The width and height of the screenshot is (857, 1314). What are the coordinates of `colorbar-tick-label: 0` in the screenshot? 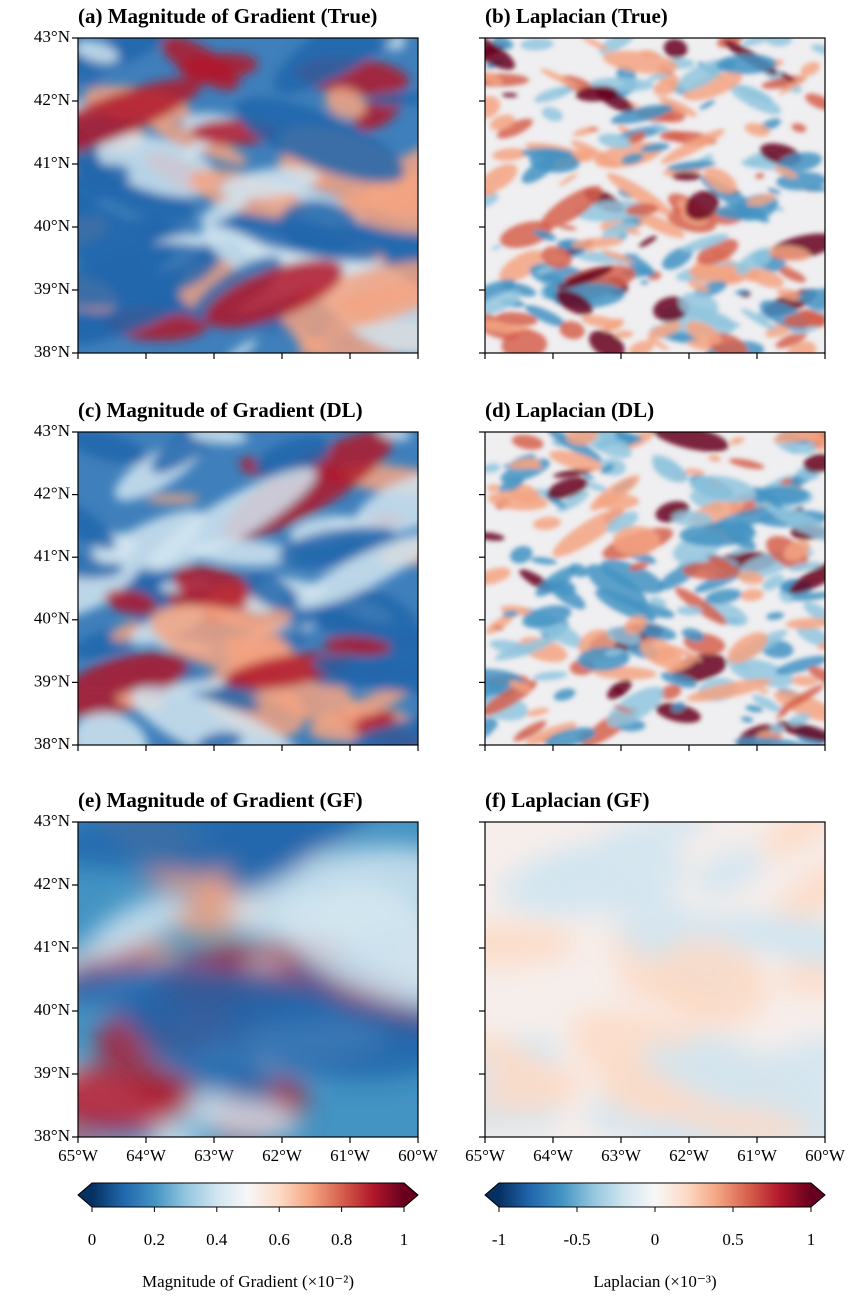 It's located at (92, 1239).